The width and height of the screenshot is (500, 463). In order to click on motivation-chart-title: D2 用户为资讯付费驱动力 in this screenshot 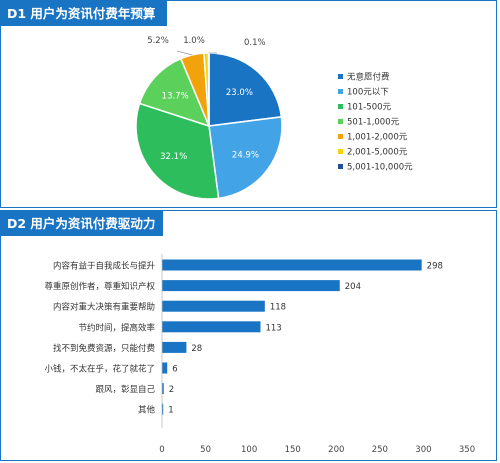, I will do `click(82, 223)`.